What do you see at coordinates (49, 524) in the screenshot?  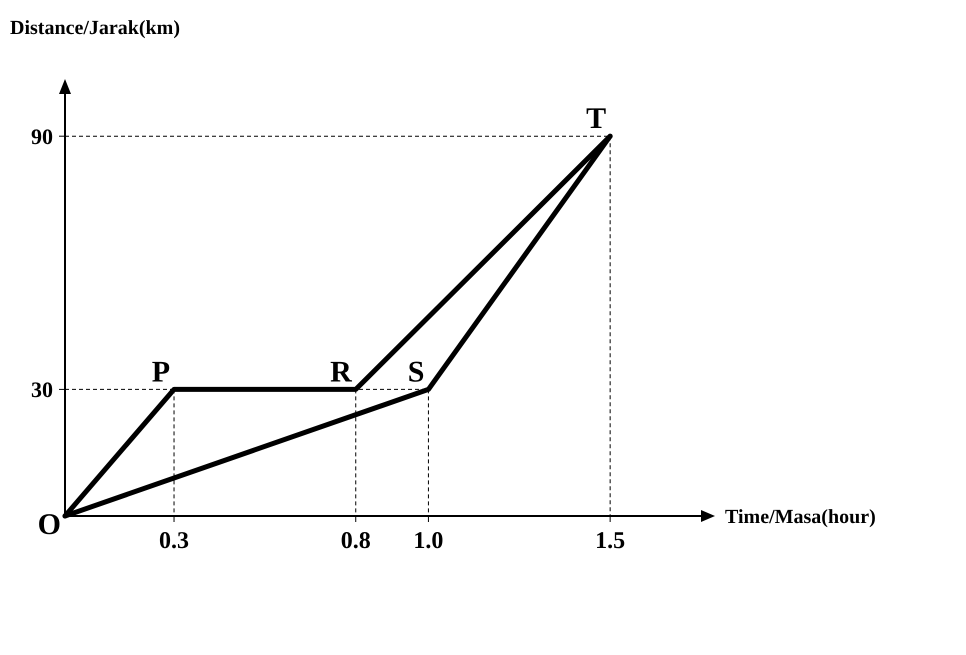 I see `annotation: O` at bounding box center [49, 524].